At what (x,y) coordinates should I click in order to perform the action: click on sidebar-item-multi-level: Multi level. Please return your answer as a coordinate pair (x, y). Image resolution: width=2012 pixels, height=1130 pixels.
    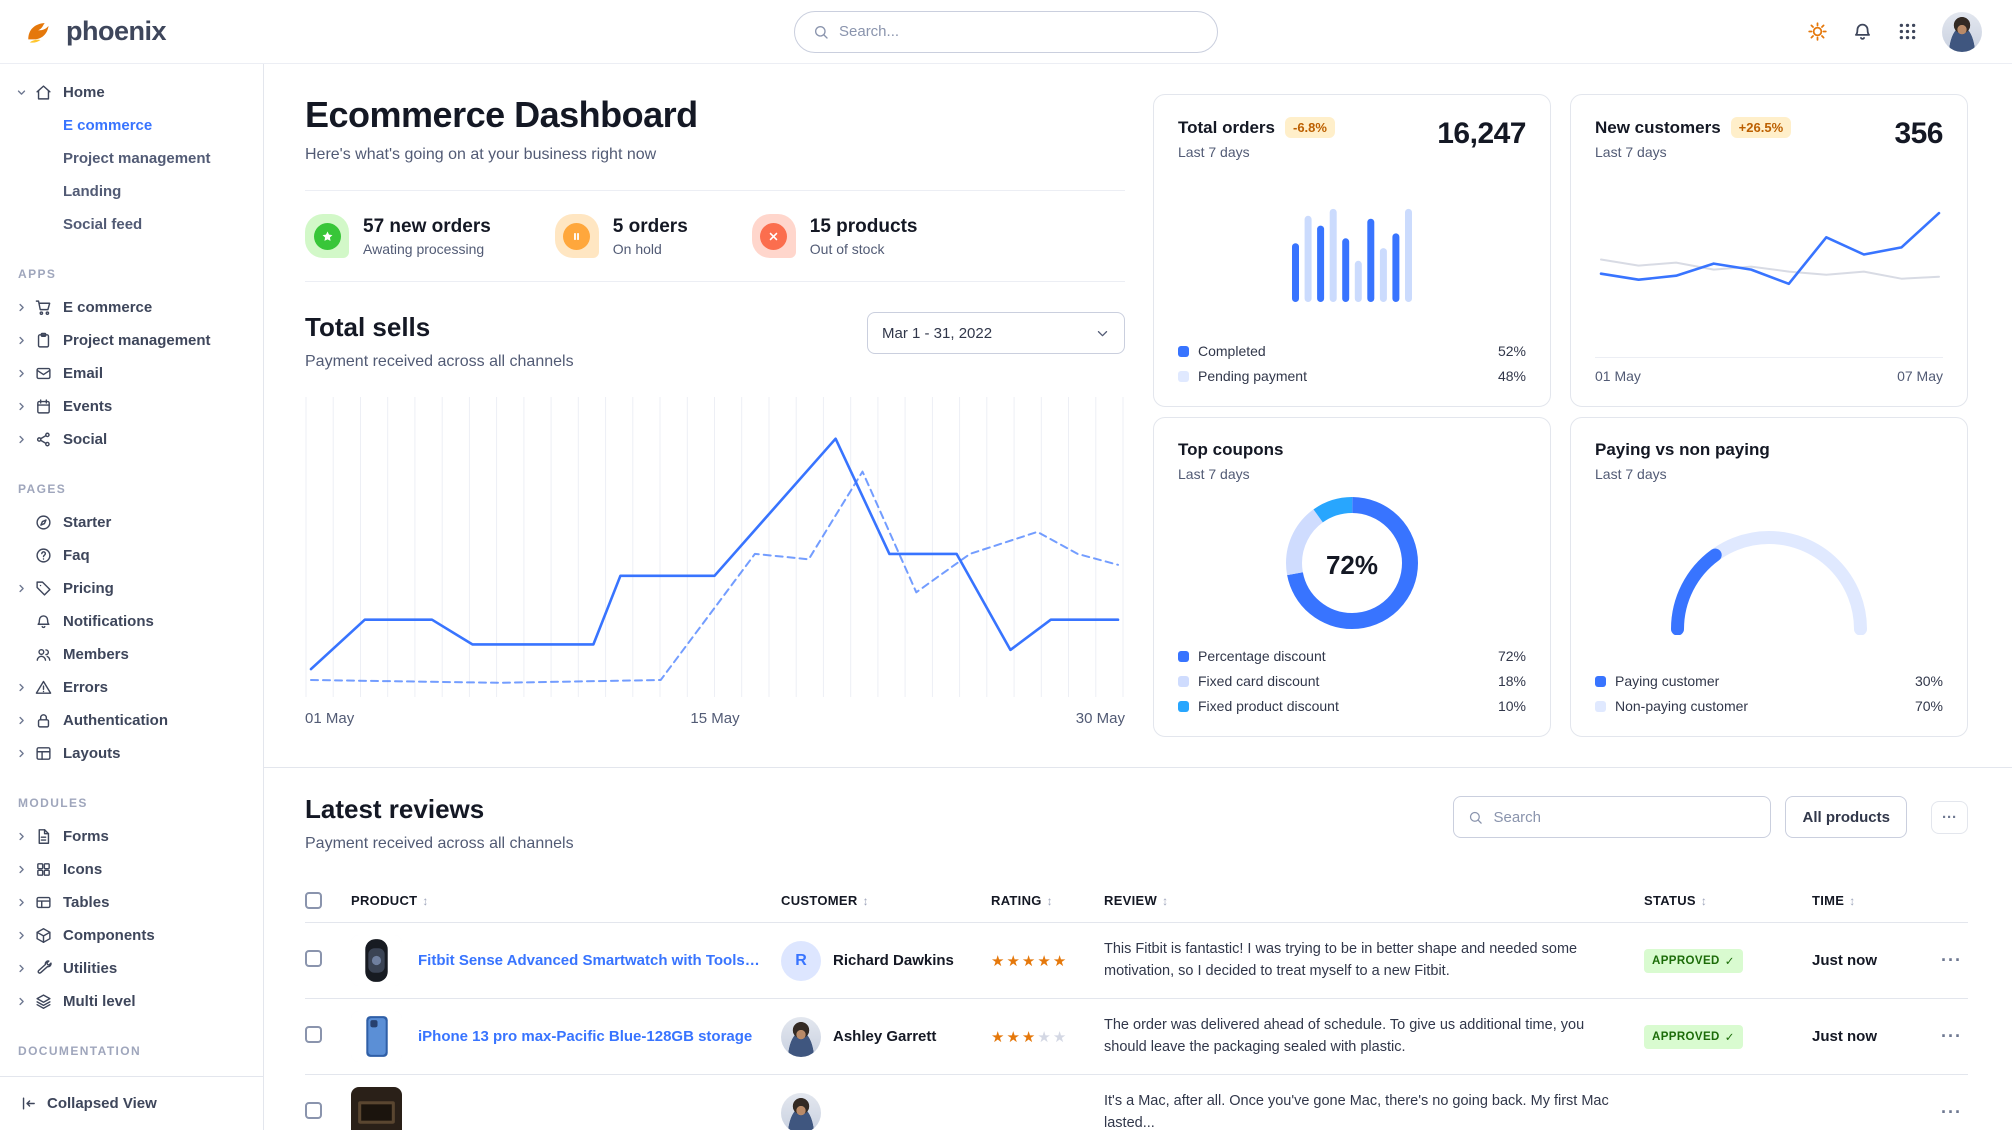
    Looking at the image, I should click on (131, 1001).